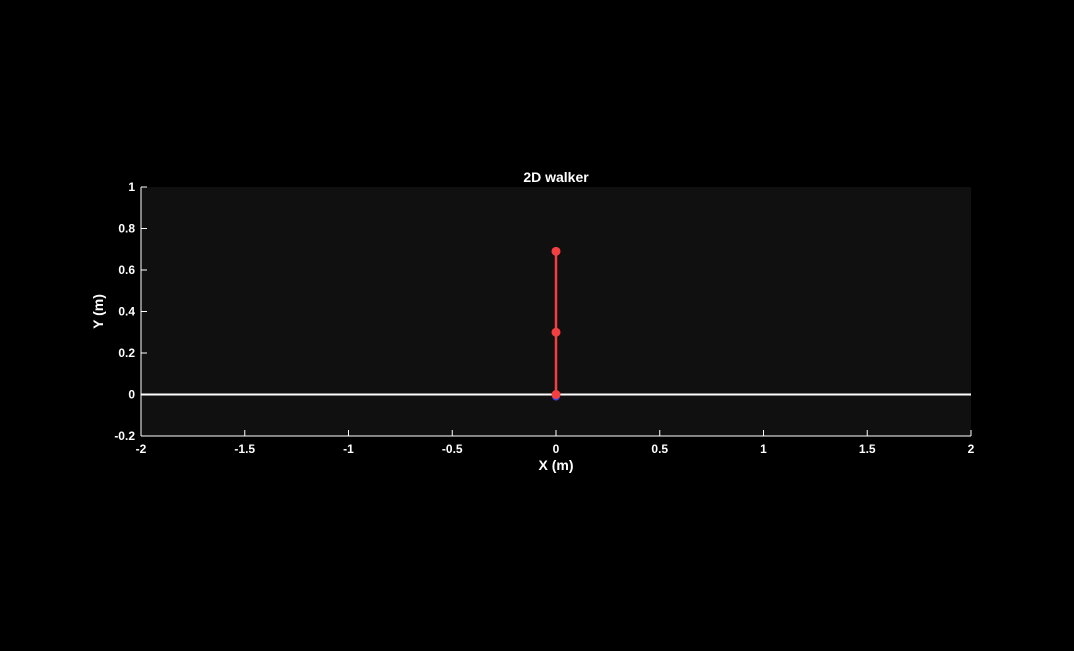 The height and width of the screenshot is (651, 1074). Describe the element at coordinates (867, 449) in the screenshot. I see `x-tick-label: 1.5` at that location.